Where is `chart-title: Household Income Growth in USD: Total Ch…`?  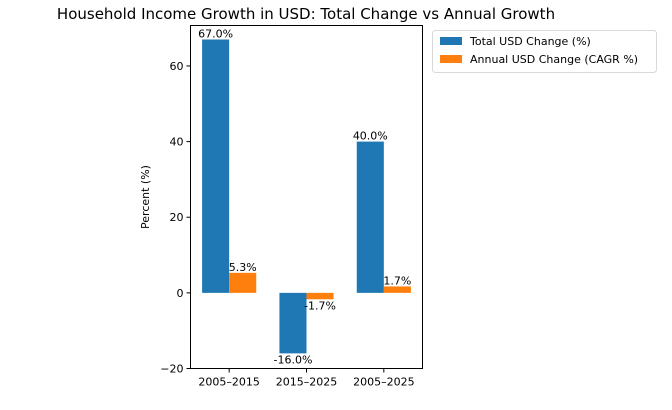
chart-title: Household Income Growth in USD: Total Ch… is located at coordinates (306, 14).